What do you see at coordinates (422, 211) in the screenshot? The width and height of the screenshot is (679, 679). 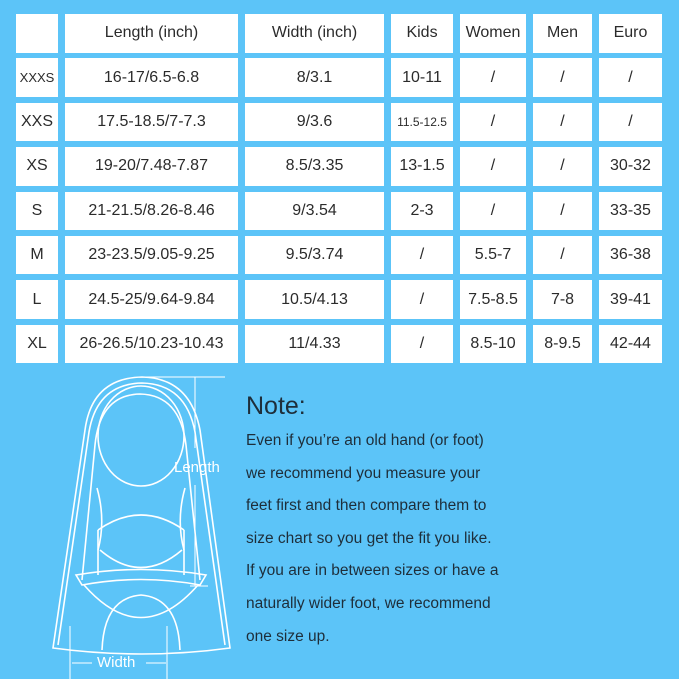 I see `table-cell: 2-3` at bounding box center [422, 211].